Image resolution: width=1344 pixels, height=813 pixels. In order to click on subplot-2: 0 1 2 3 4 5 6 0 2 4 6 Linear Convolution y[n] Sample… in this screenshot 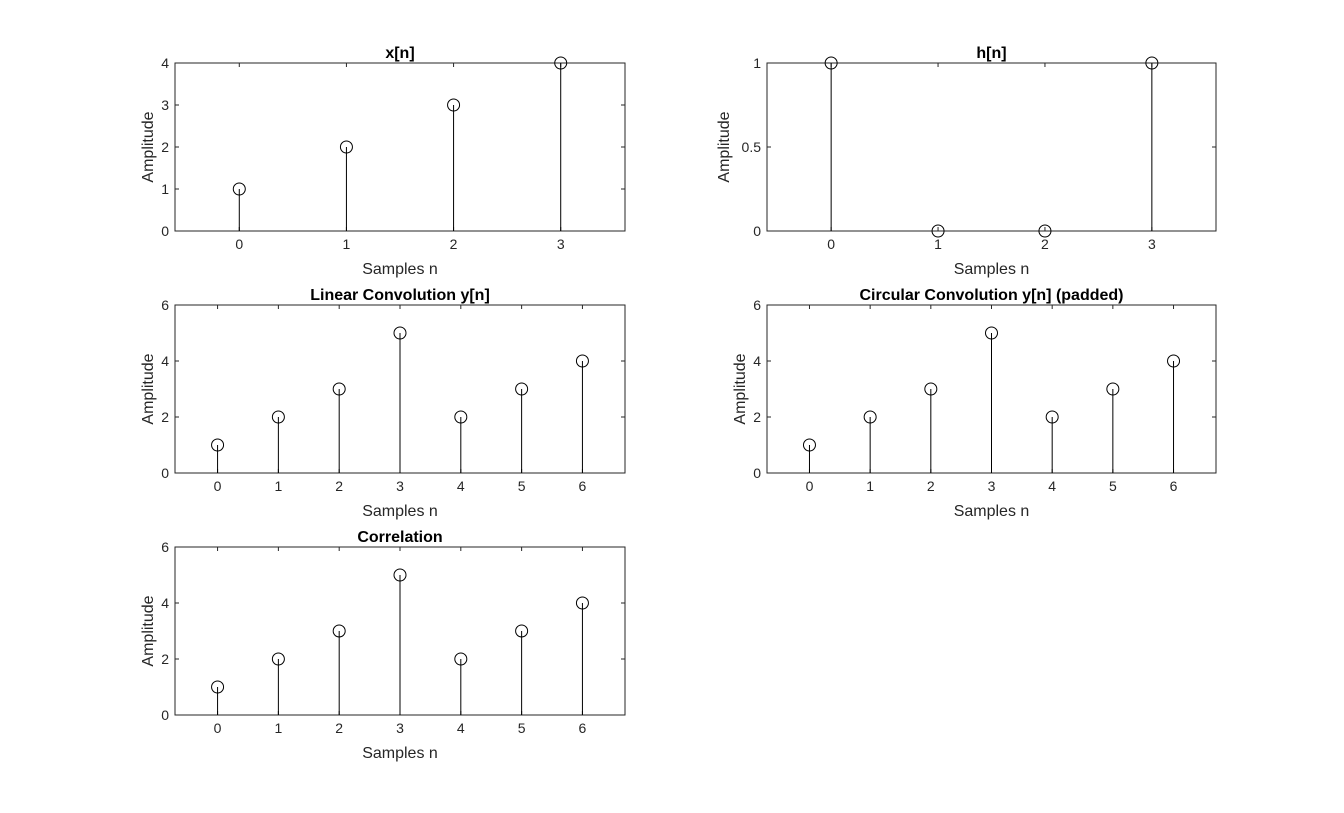, I will do `click(383, 403)`.